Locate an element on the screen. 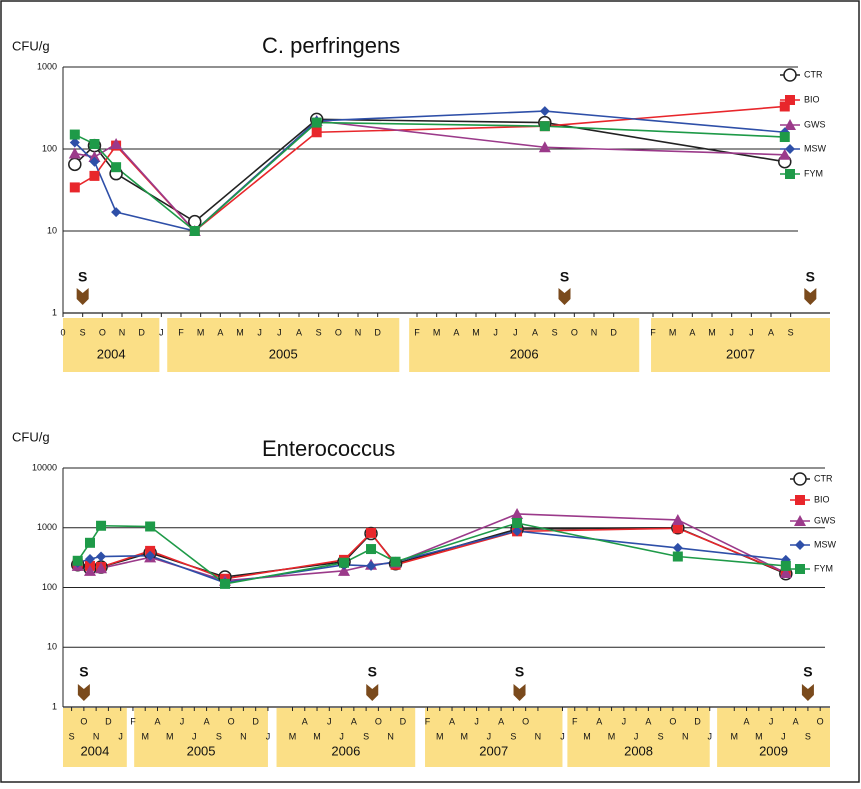  chart-title: Enterococcus is located at coordinates (328, 448).